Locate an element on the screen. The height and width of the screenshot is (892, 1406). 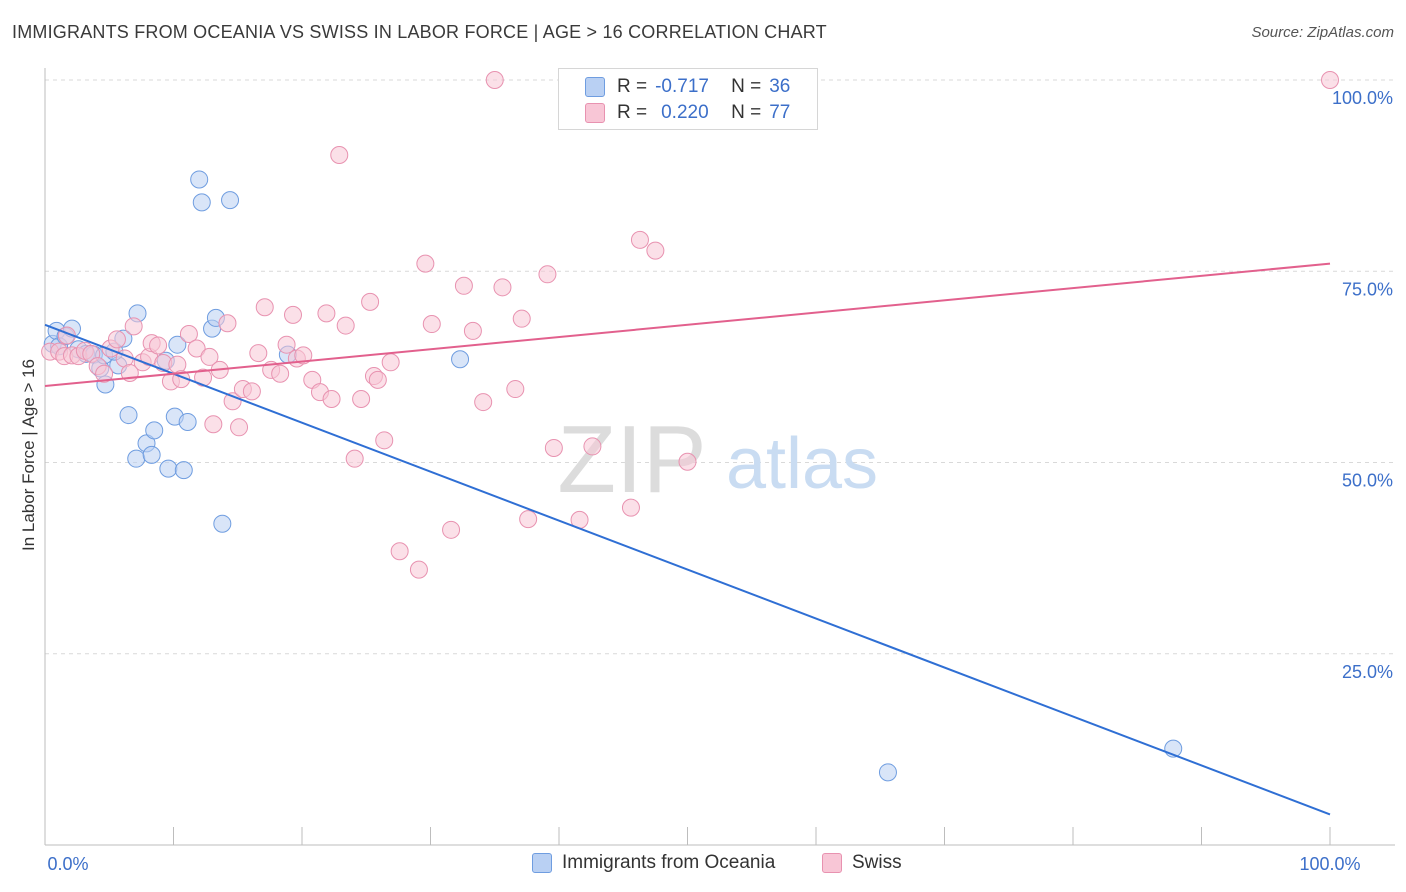
y-tick-label: 75.0% is located at coordinates (1367, 289).